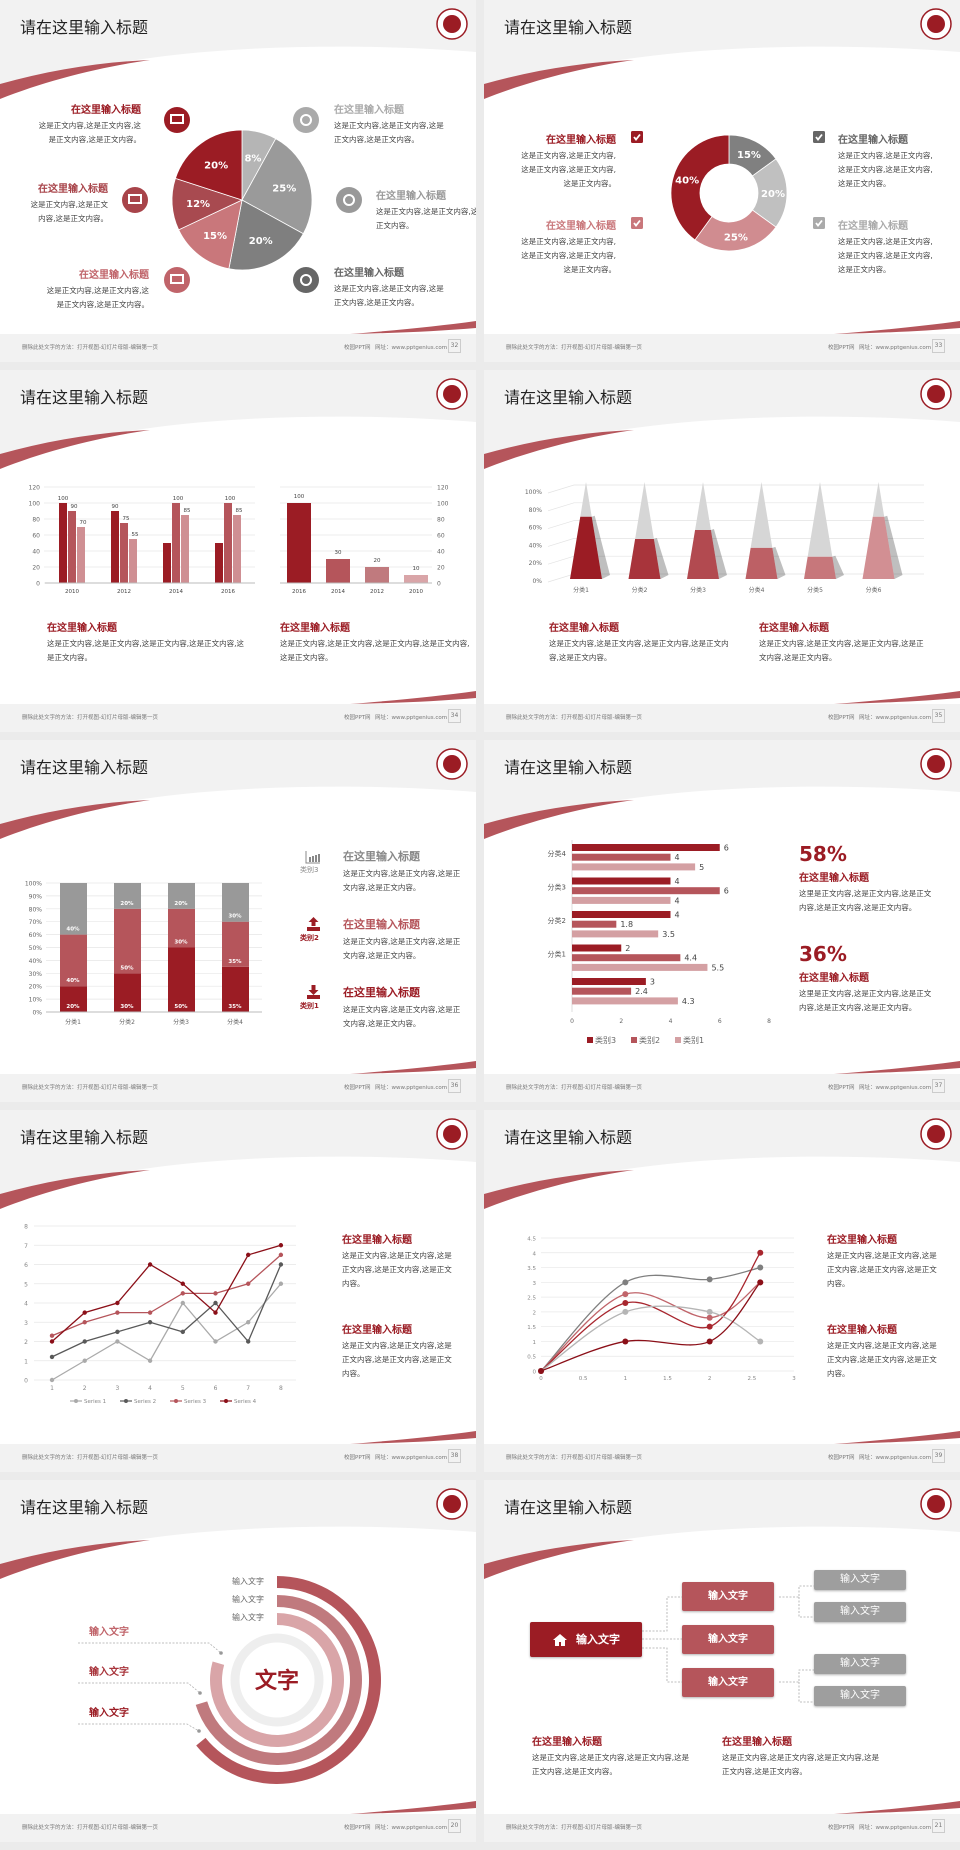 The width and height of the screenshot is (960, 1850). I want to click on category-label: 类别1, so click(309, 1006).